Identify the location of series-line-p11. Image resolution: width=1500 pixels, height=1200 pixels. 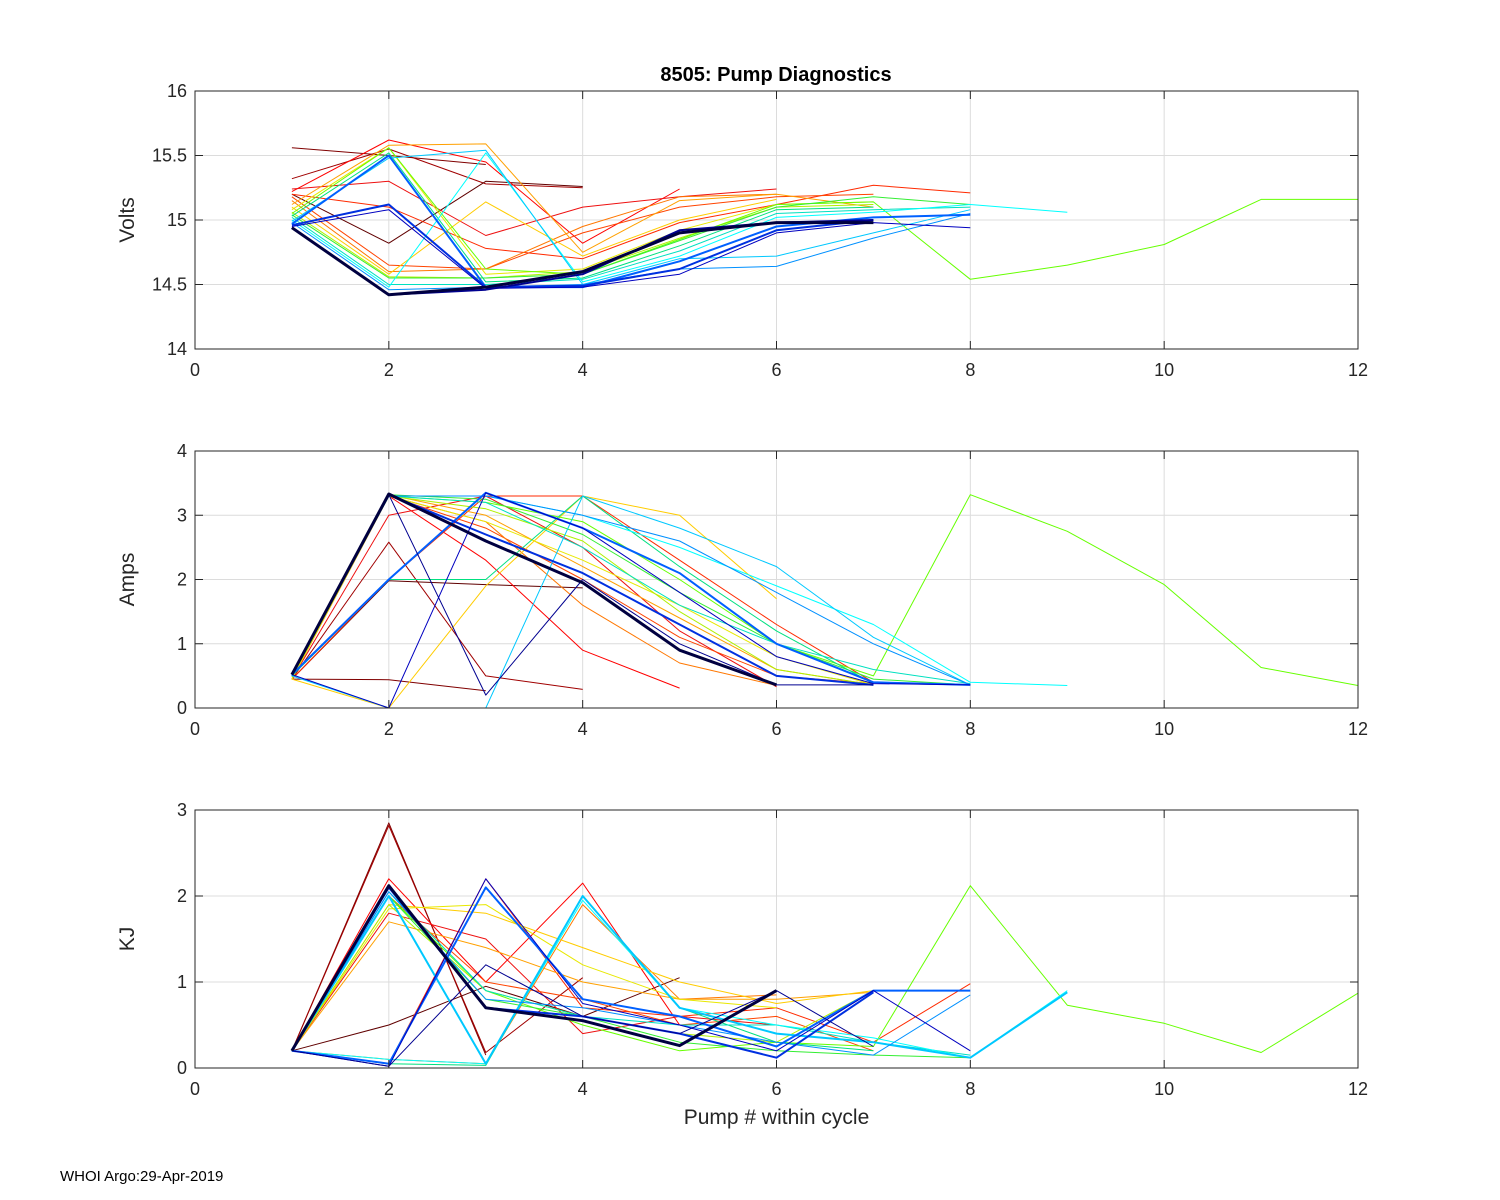
(534, 978).